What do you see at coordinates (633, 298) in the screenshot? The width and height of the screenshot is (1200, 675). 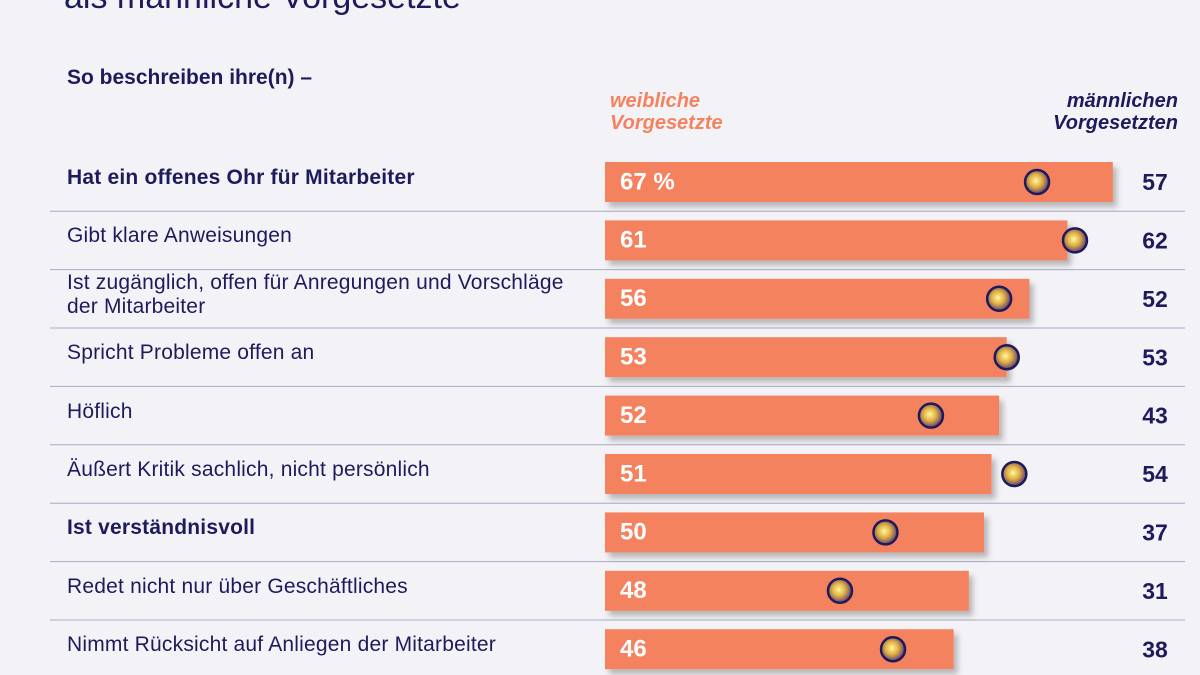 I see `bar-label: 56` at bounding box center [633, 298].